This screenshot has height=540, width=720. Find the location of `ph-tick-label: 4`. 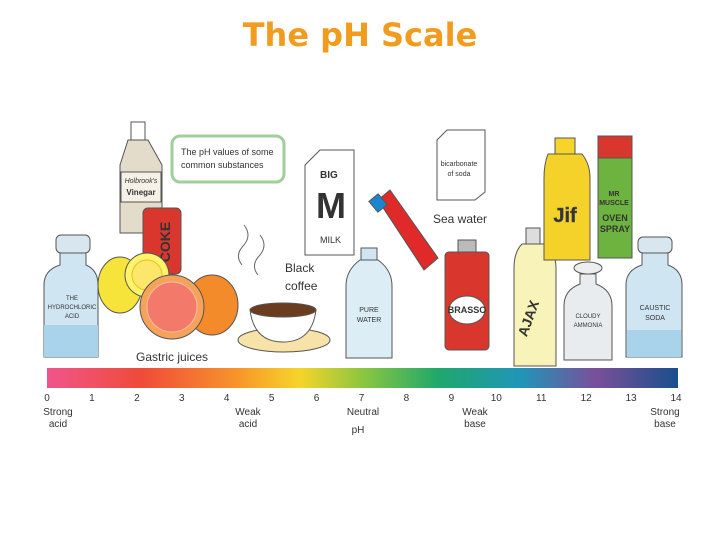

ph-tick-label: 4 is located at coordinates (227, 398).